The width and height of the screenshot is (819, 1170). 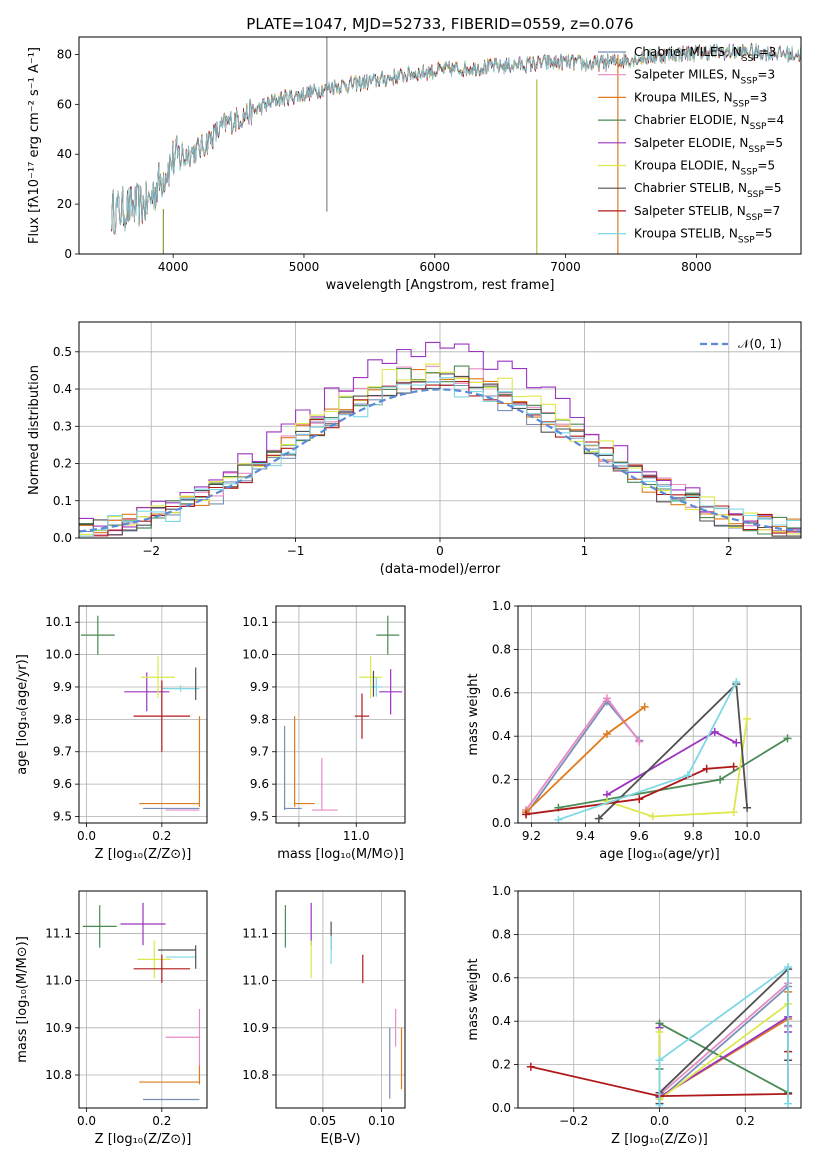 I want to click on x-tick-label: 9.8, so click(x=693, y=836).